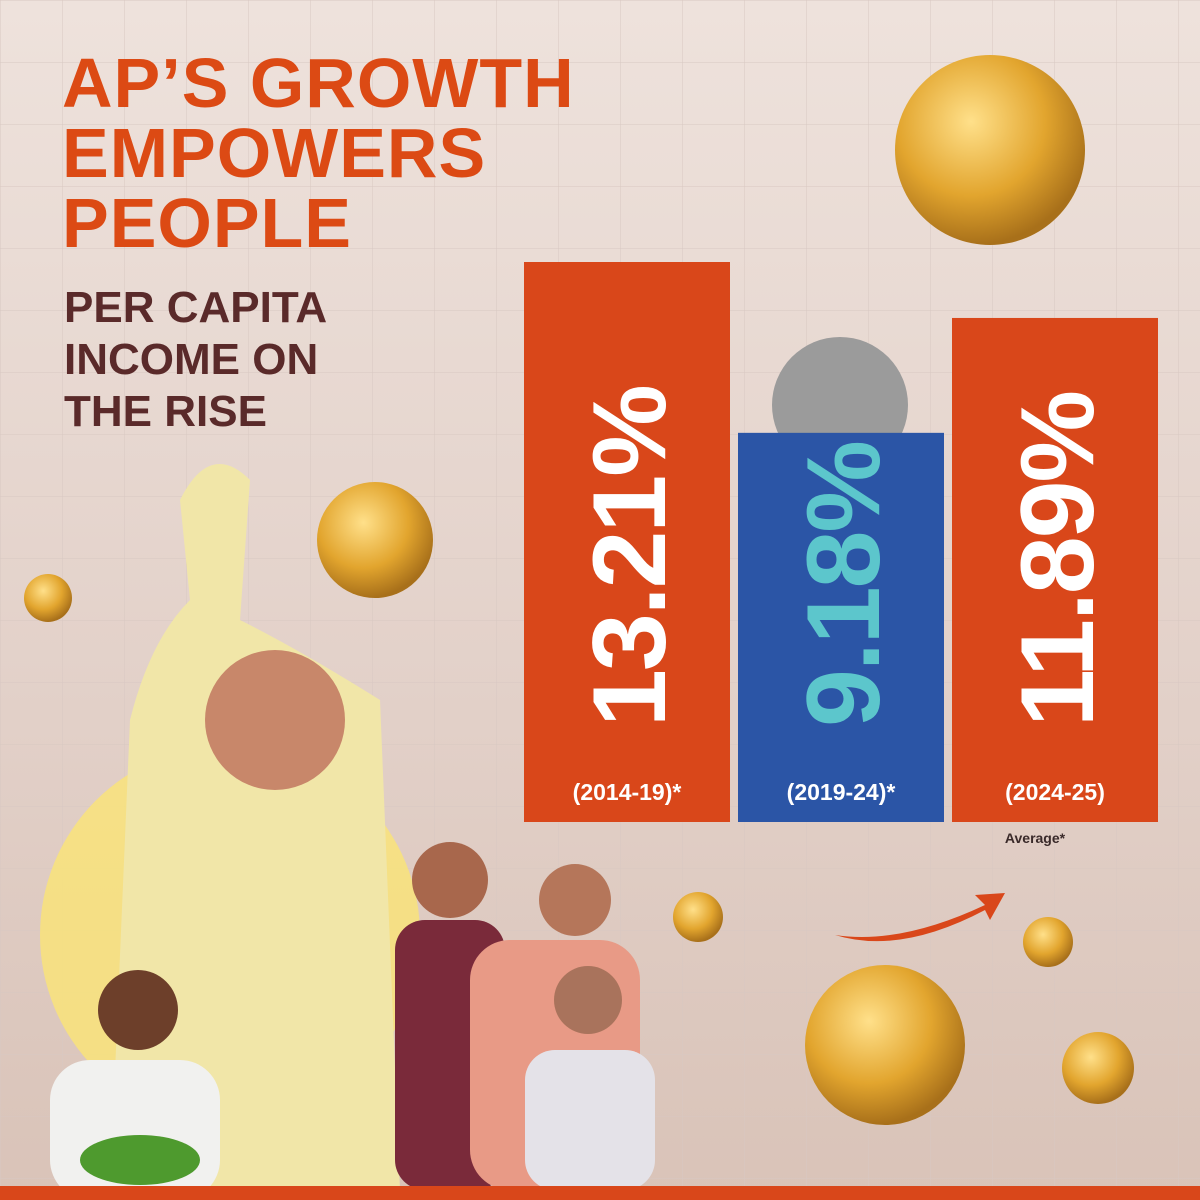 This screenshot has height=1200, width=1200. Describe the element at coordinates (1035, 838) in the screenshot. I see `annotation: Average*` at that location.